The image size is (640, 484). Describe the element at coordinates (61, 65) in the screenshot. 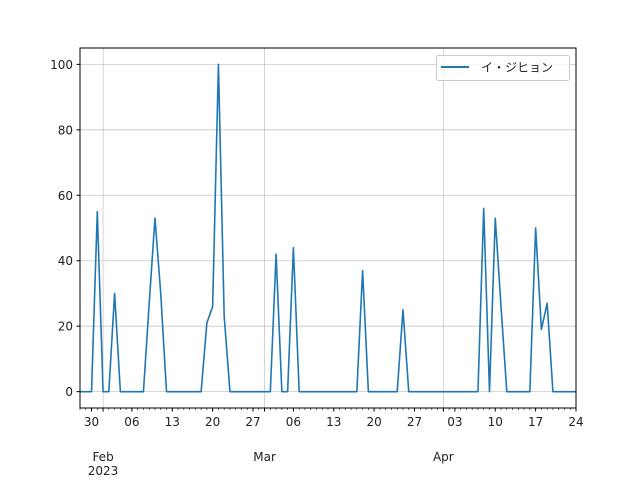

I see `y-tick-label: 100` at that location.